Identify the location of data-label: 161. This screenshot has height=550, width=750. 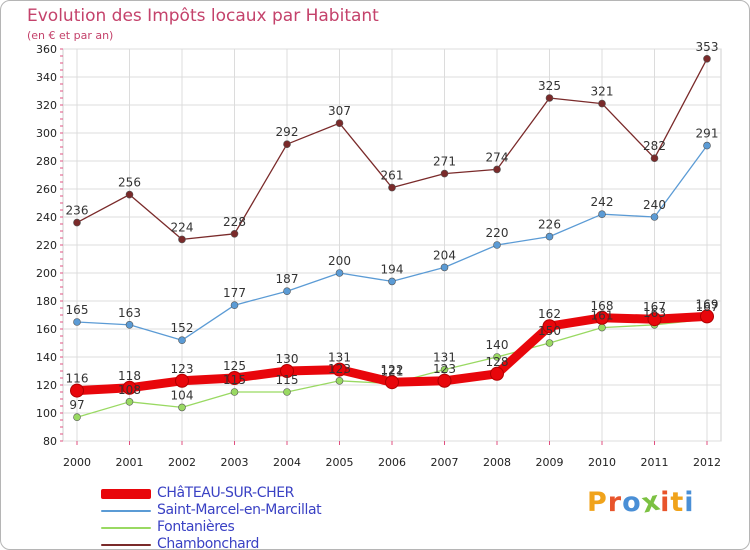
(602, 316).